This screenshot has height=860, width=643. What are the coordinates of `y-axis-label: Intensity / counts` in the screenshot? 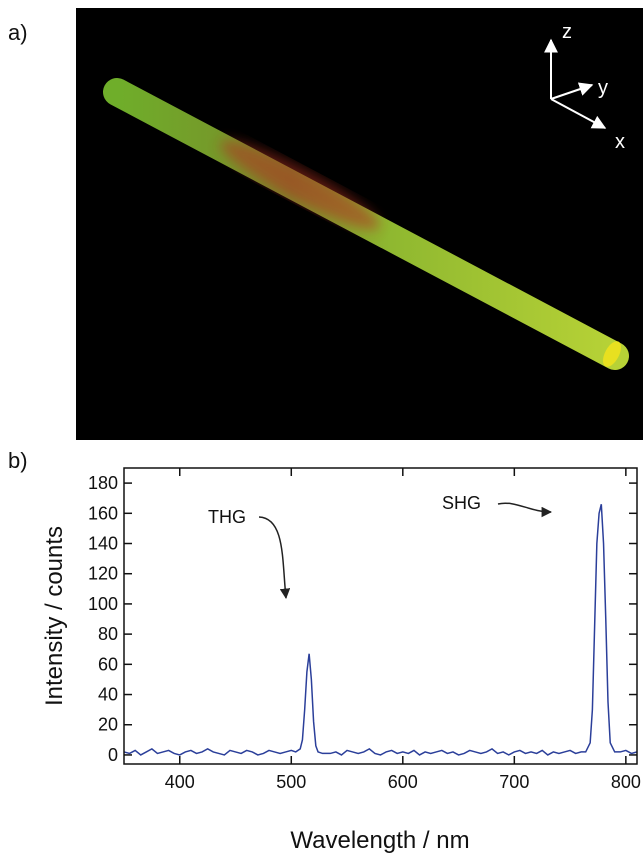 It's located at (54, 616).